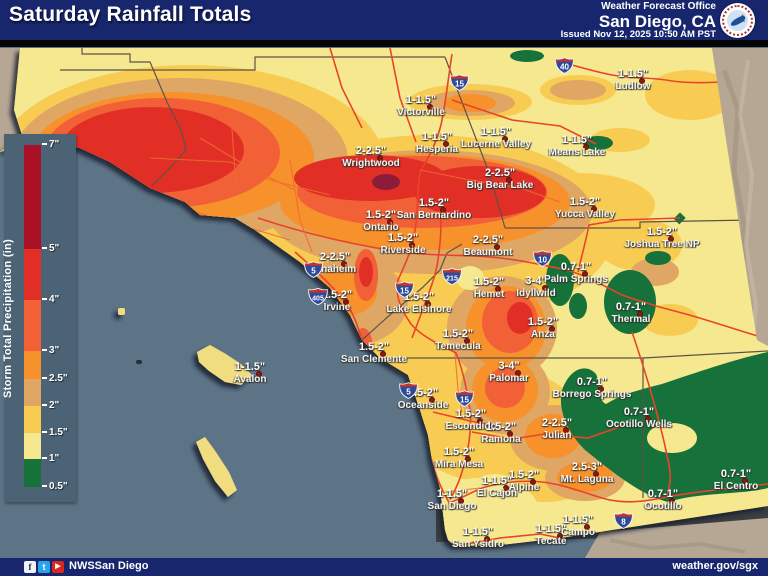 The height and width of the screenshot is (576, 768). What do you see at coordinates (421, 106) in the screenshot?
I see `city-label-victorville: 1-1.5" Victorville` at bounding box center [421, 106].